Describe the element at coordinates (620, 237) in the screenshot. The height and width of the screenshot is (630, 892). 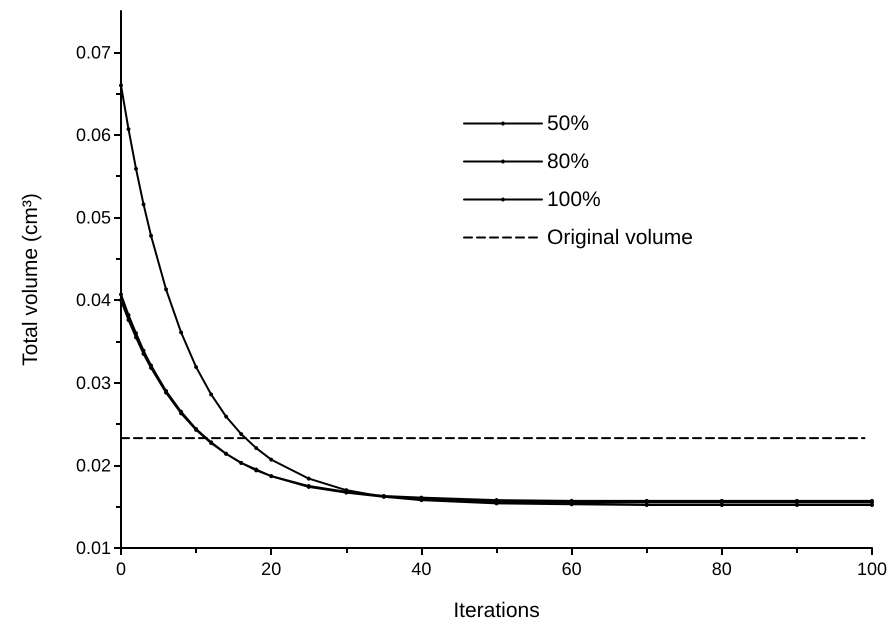
I see `legend-label: Original volume` at that location.